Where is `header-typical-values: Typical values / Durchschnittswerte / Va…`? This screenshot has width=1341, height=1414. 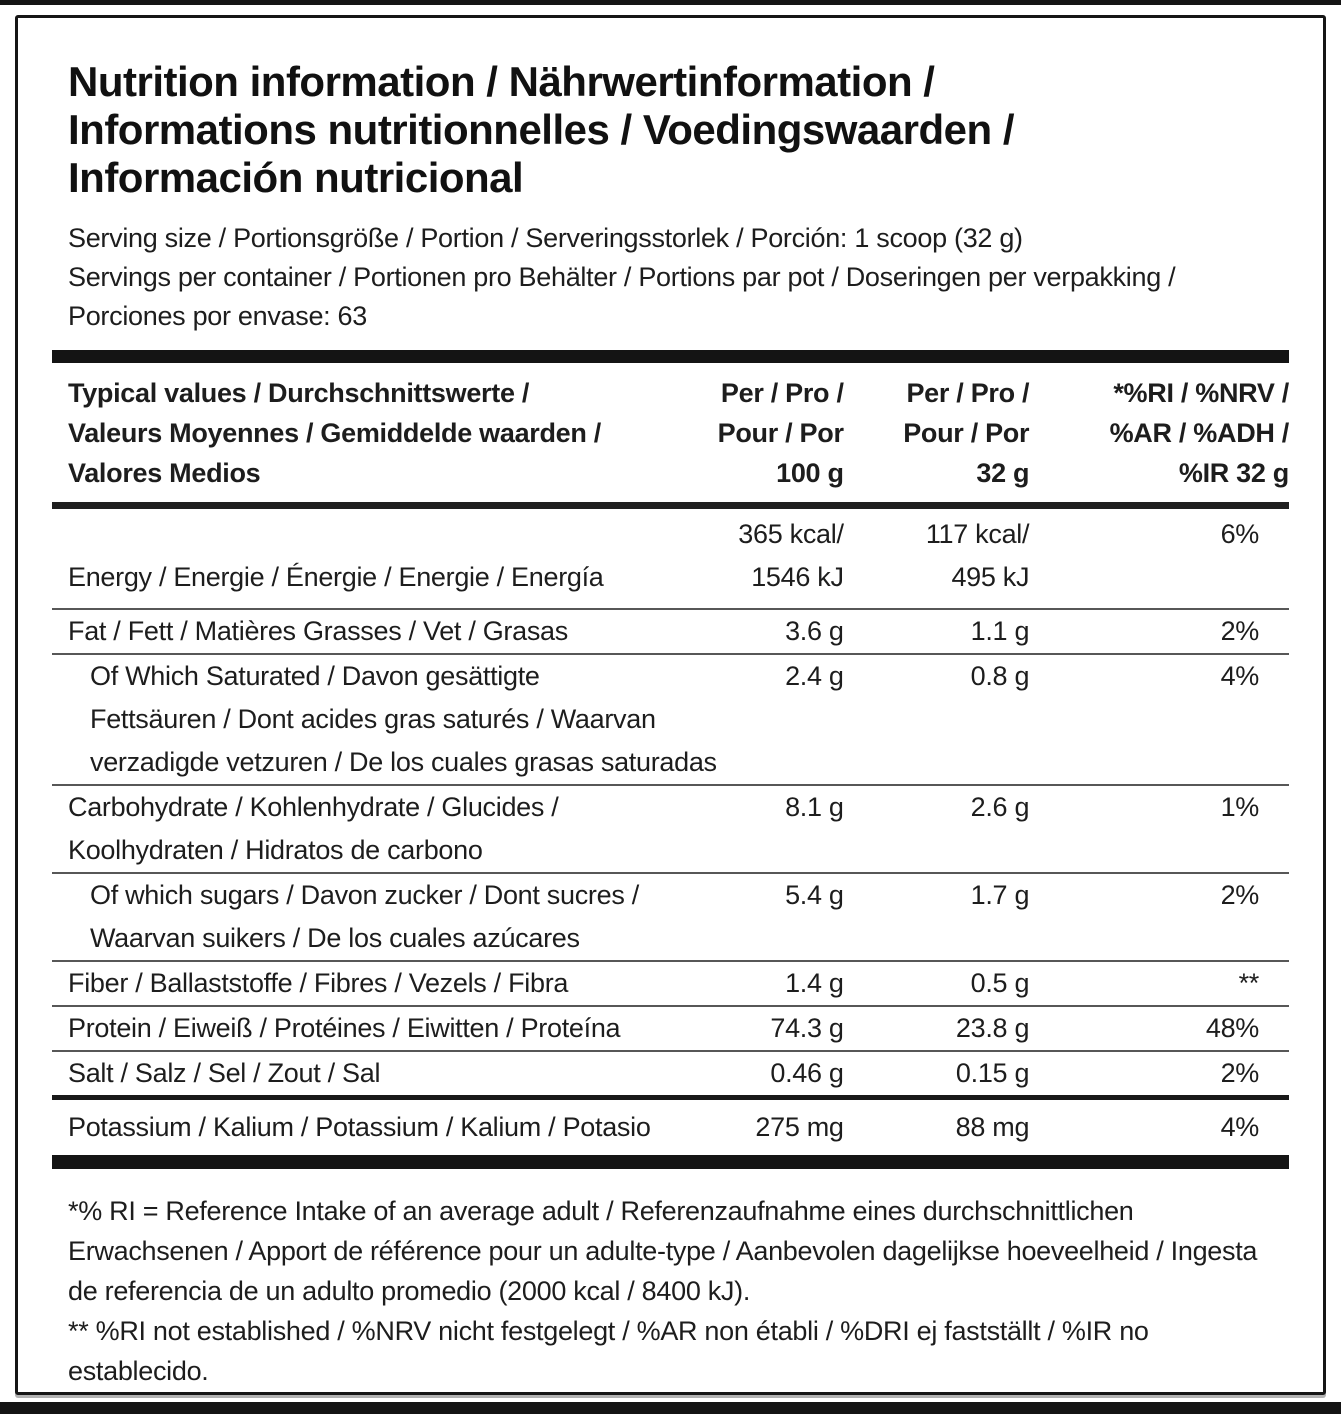 header-typical-values: Typical values / Durchschnittswerte / Va… is located at coordinates (349, 436).